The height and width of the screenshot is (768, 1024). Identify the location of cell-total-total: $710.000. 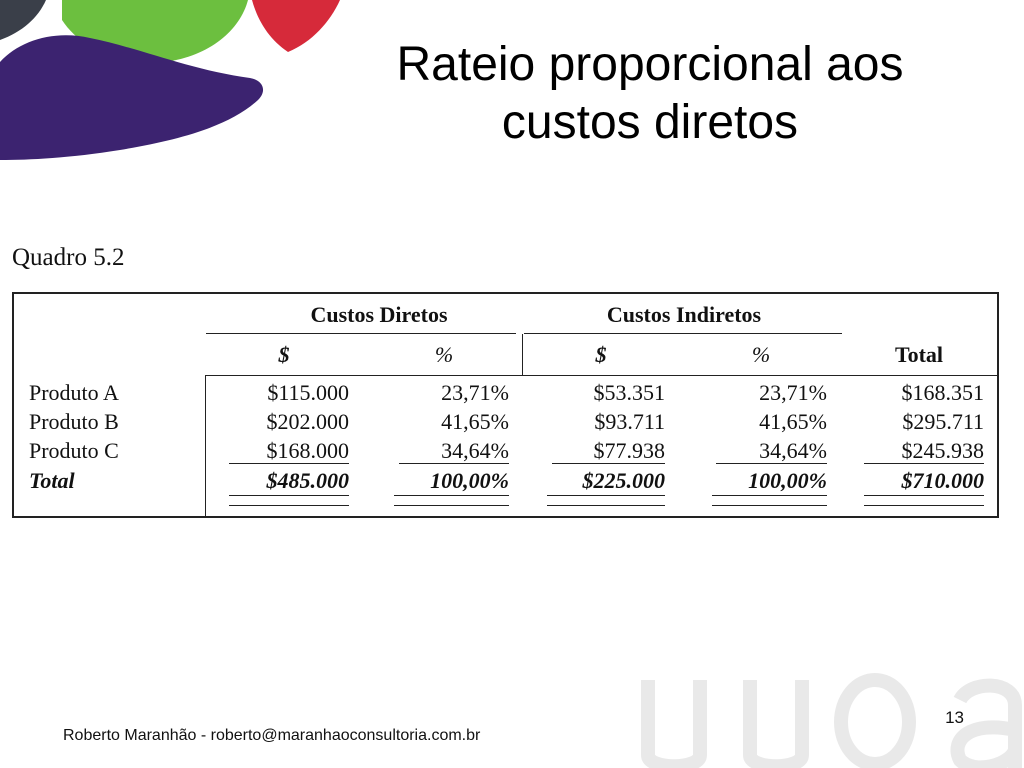
(943, 480).